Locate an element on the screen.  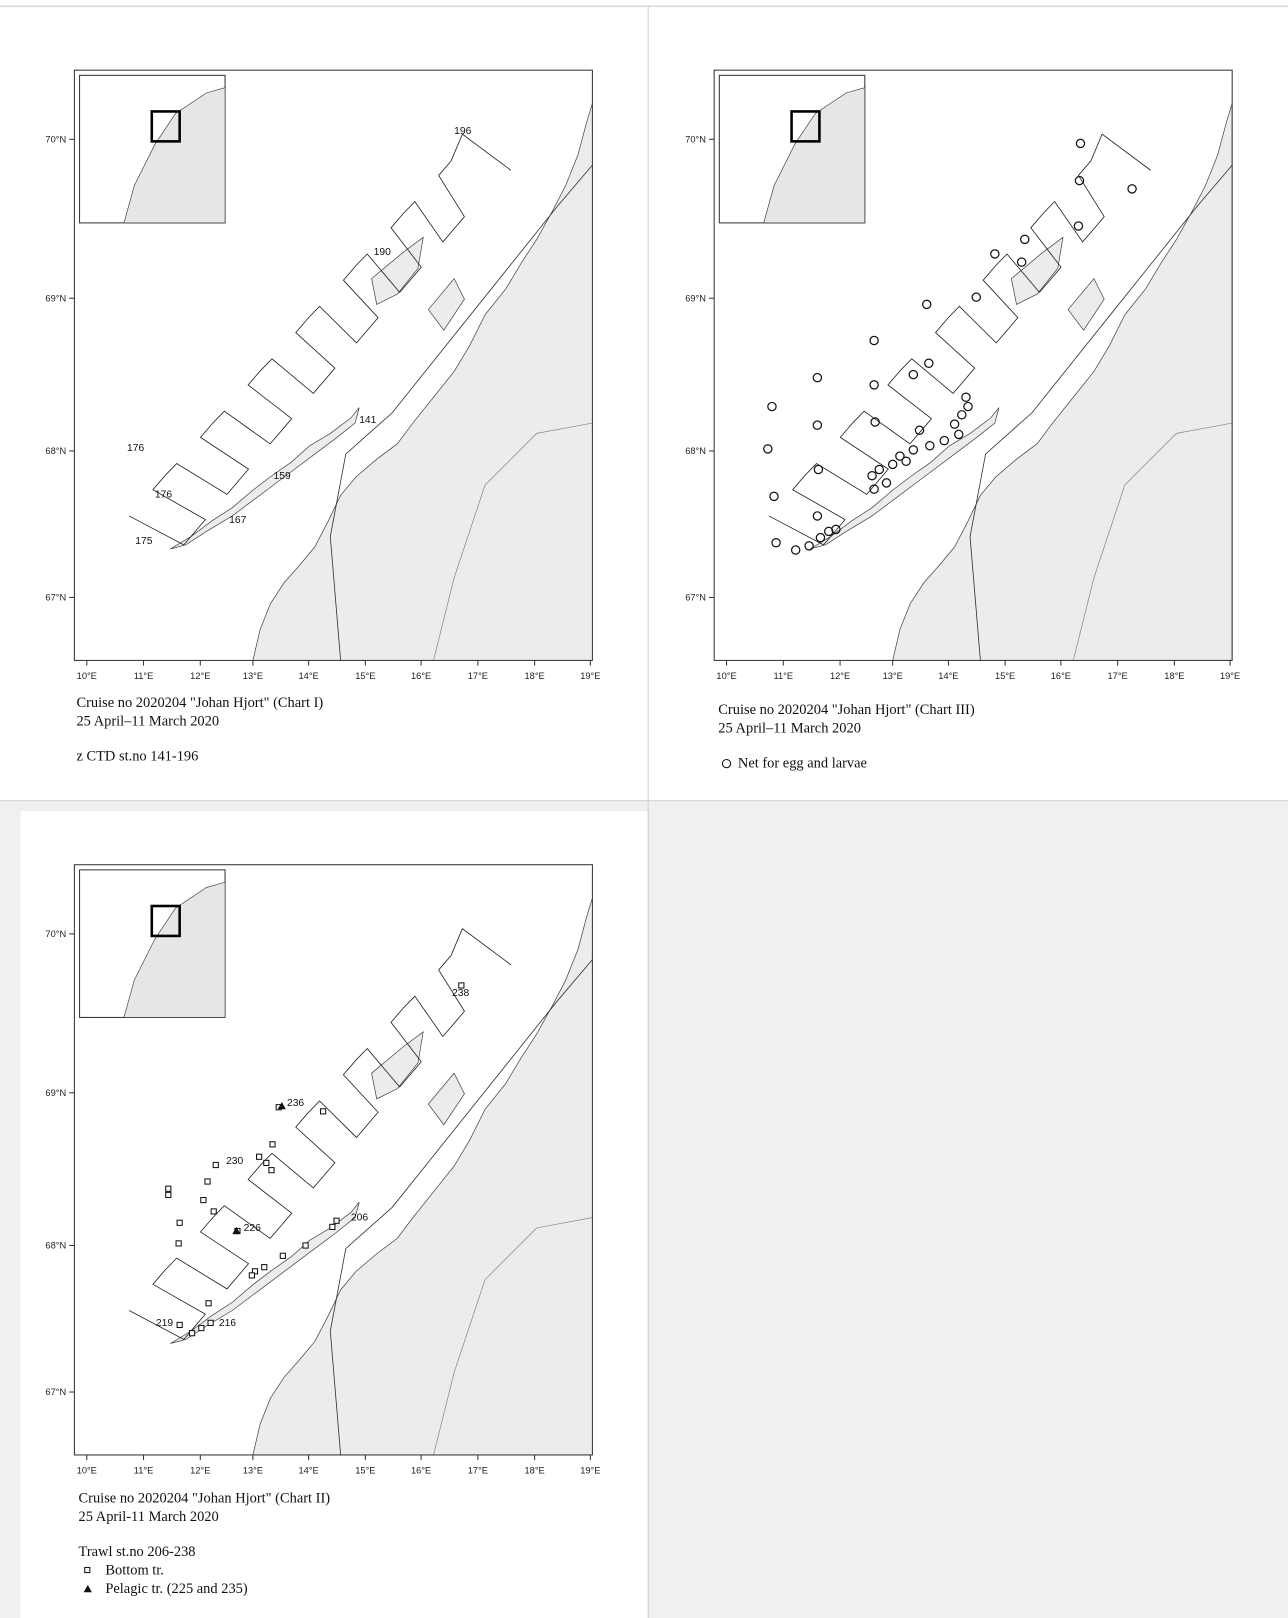
x-tick-label: 15°E is located at coordinates (365, 1471).